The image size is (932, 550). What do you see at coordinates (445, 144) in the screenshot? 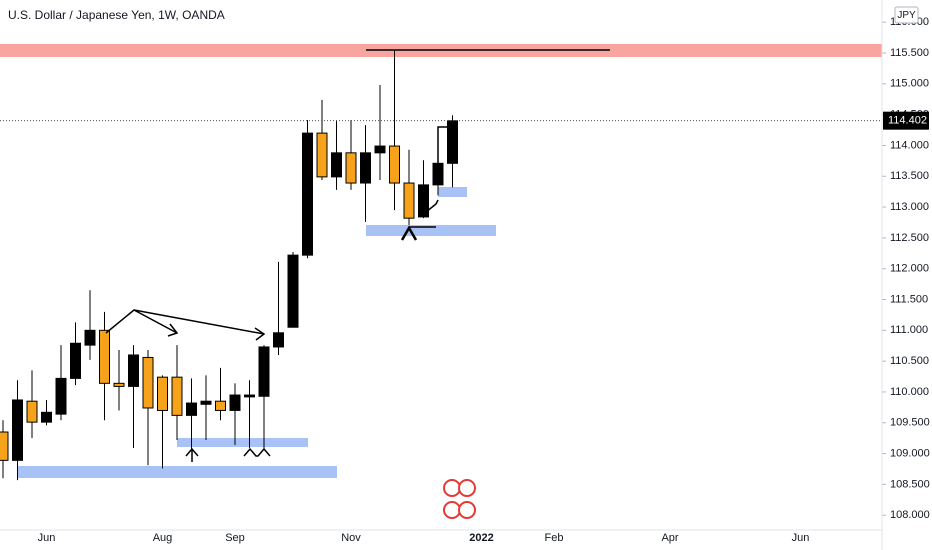
I see `bracket` at bounding box center [445, 144].